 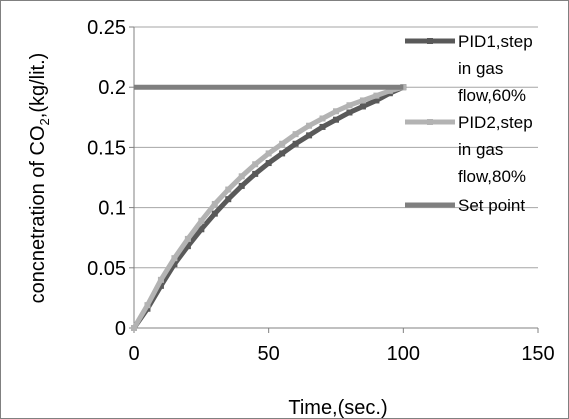 I want to click on x-tick-label: 50, so click(x=269, y=354).